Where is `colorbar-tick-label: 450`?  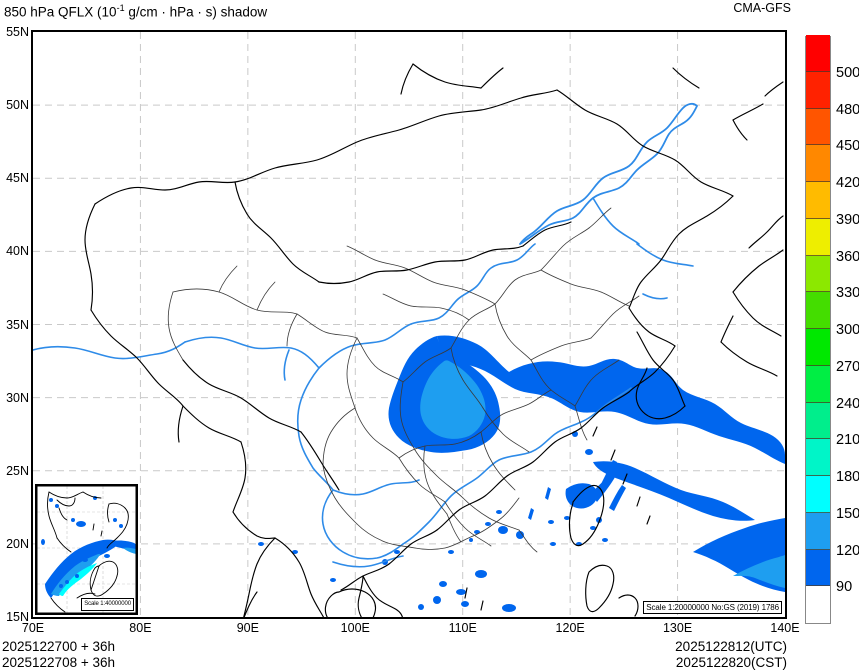
colorbar-tick-label: 450 is located at coordinates (847, 146).